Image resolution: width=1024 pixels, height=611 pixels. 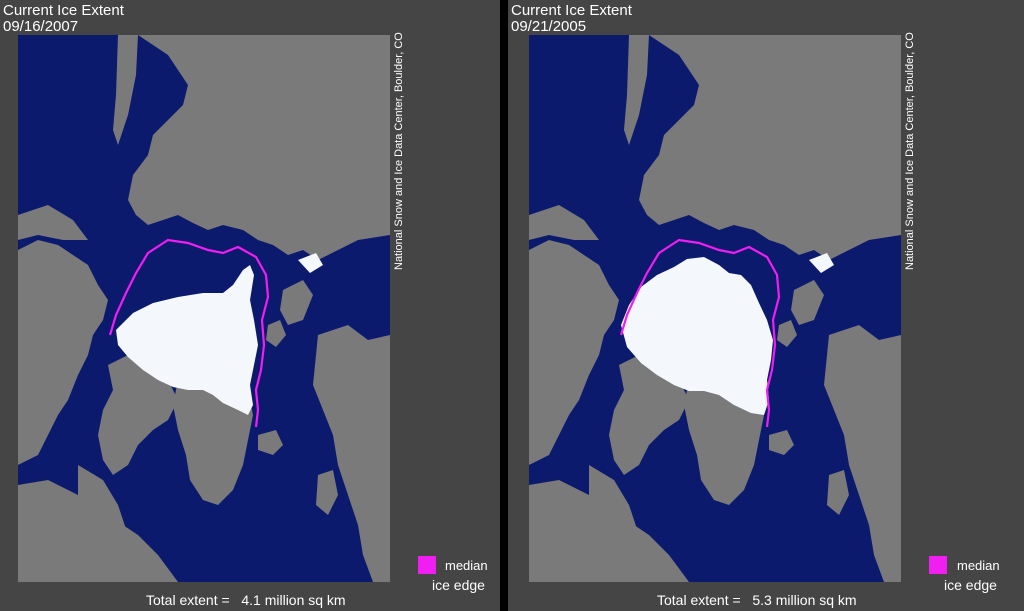 I want to click on panel-title: Current Ice Extent 09/21/2005, so click(x=571, y=19).